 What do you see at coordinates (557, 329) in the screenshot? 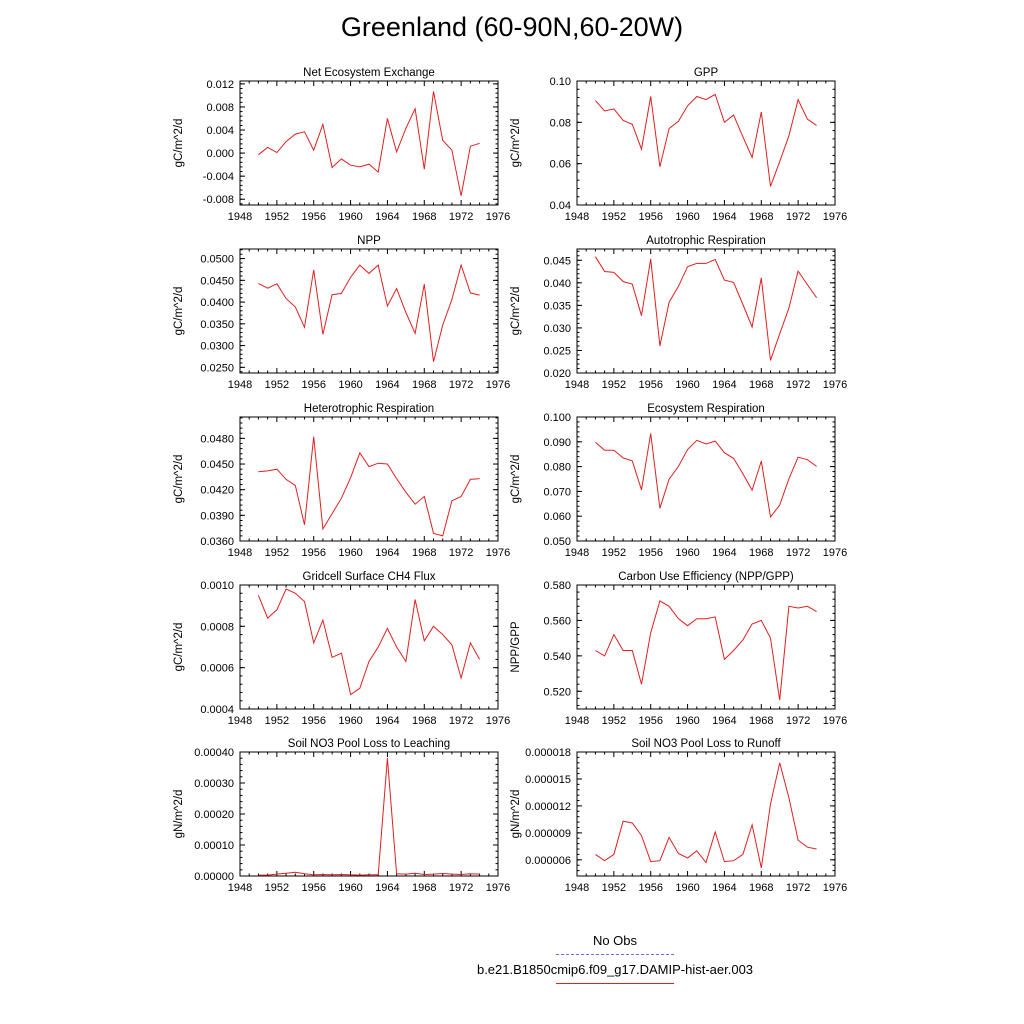
I see `y-tick-label: 0.030` at bounding box center [557, 329].